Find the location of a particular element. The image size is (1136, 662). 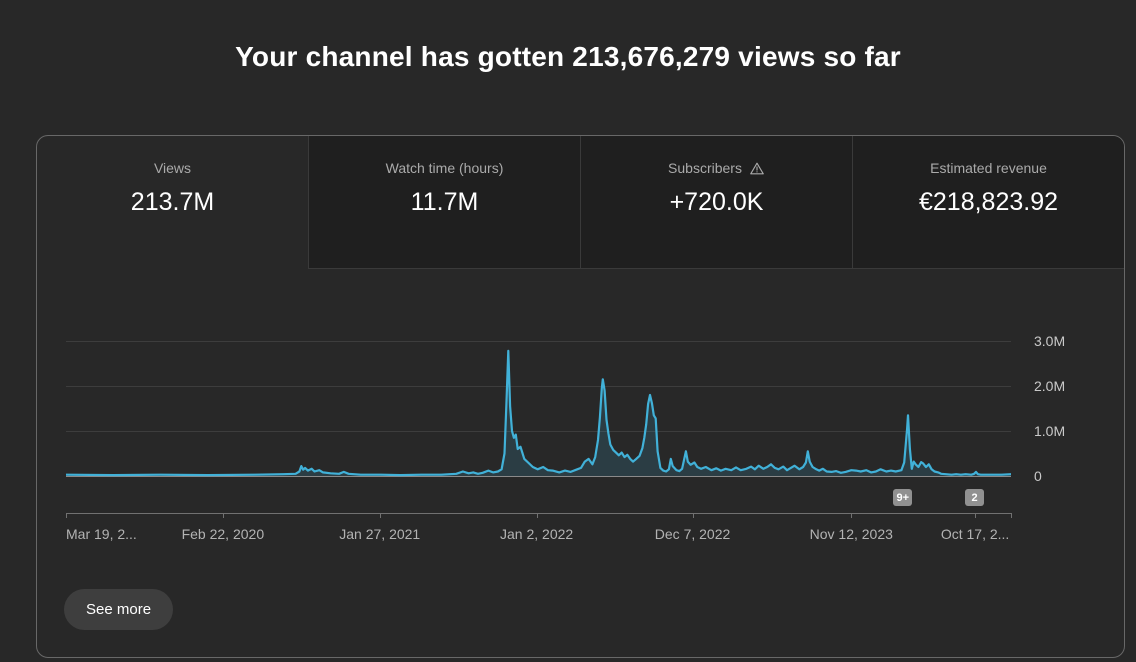

tab-views: Views 213.7M is located at coordinates (172, 202).